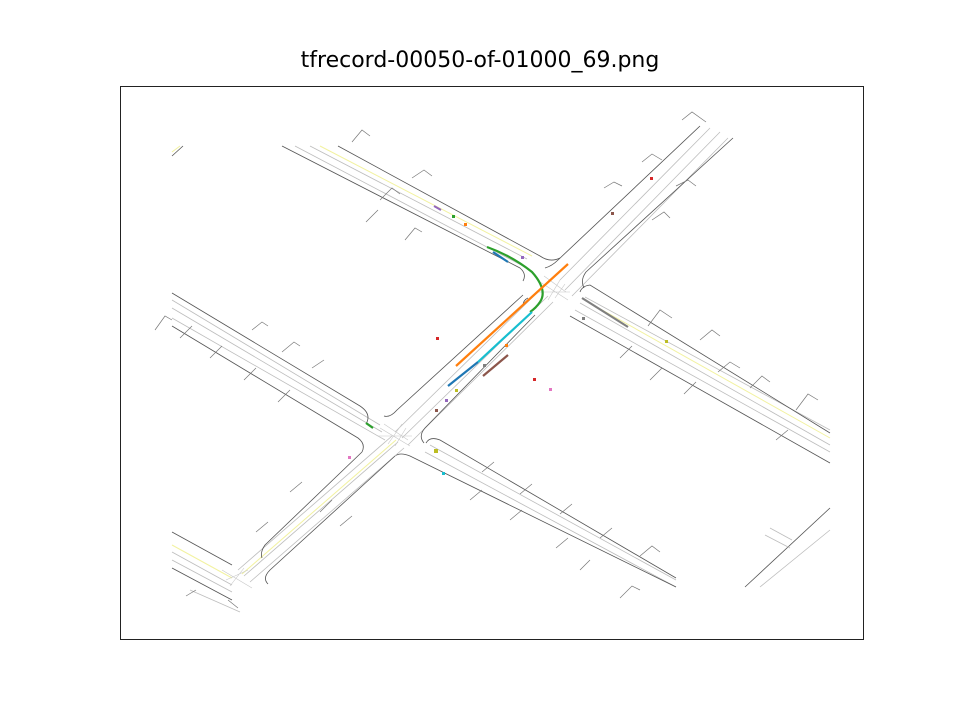  I want to click on trajectory-brown, so click(495, 365).